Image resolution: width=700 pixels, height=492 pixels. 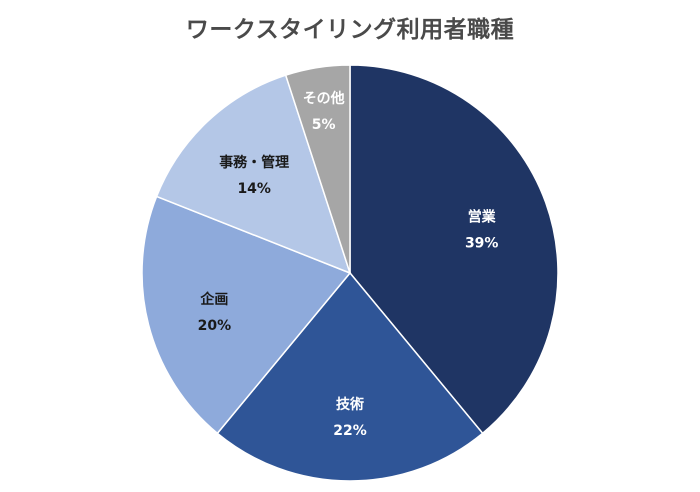 I want to click on pie-slice-4-value: 14%, so click(x=254, y=189).